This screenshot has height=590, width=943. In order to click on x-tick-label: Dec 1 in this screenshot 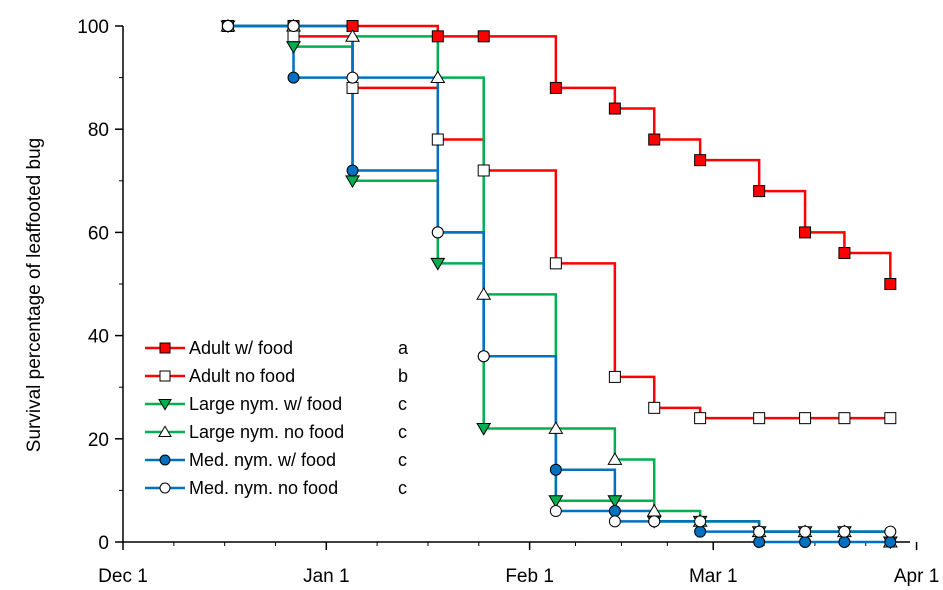, I will do `click(123, 576)`.